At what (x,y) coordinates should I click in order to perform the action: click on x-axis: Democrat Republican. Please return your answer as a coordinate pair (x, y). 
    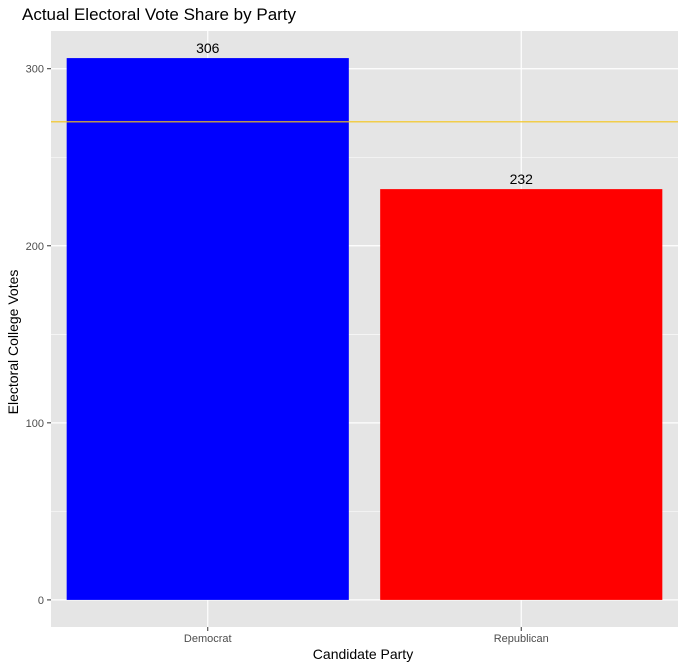
    Looking at the image, I should click on (366, 636).